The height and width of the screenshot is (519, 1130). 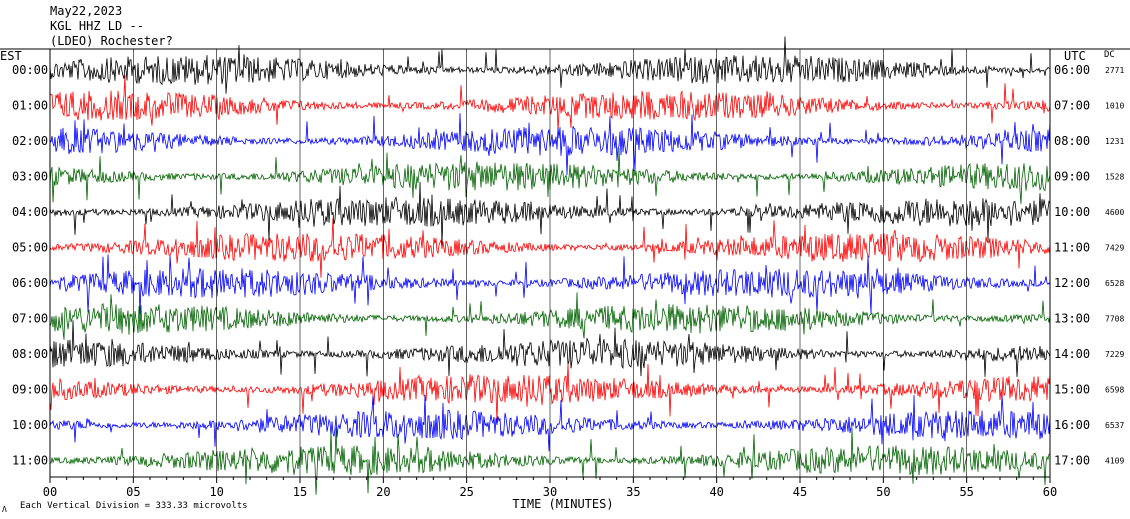 I want to click on x-tick-label: 10, so click(x=216, y=492).